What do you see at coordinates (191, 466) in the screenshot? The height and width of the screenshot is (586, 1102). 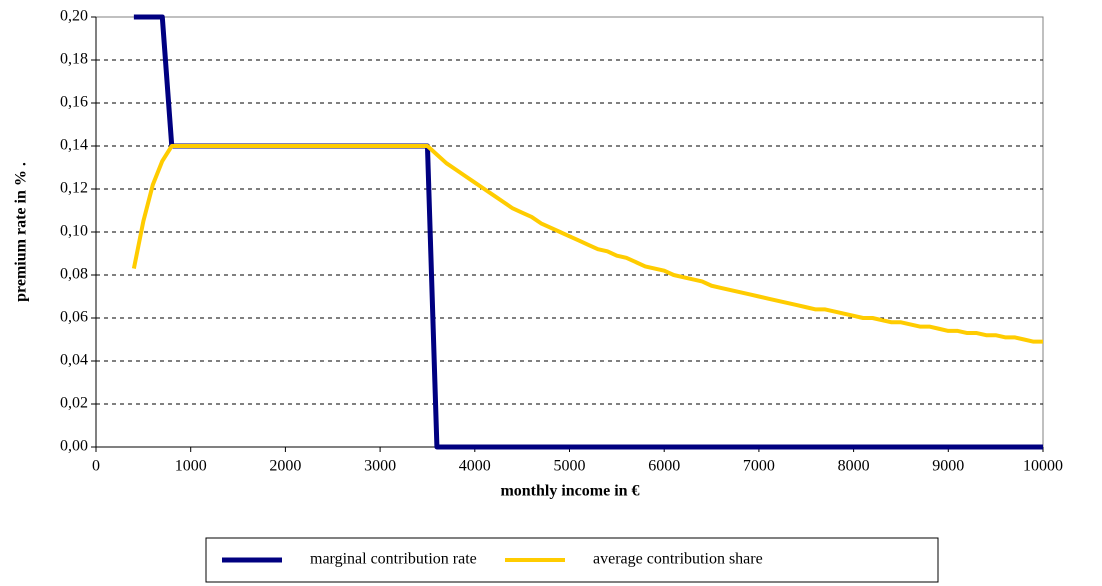 I see `x-tick-label: 1000` at bounding box center [191, 466].